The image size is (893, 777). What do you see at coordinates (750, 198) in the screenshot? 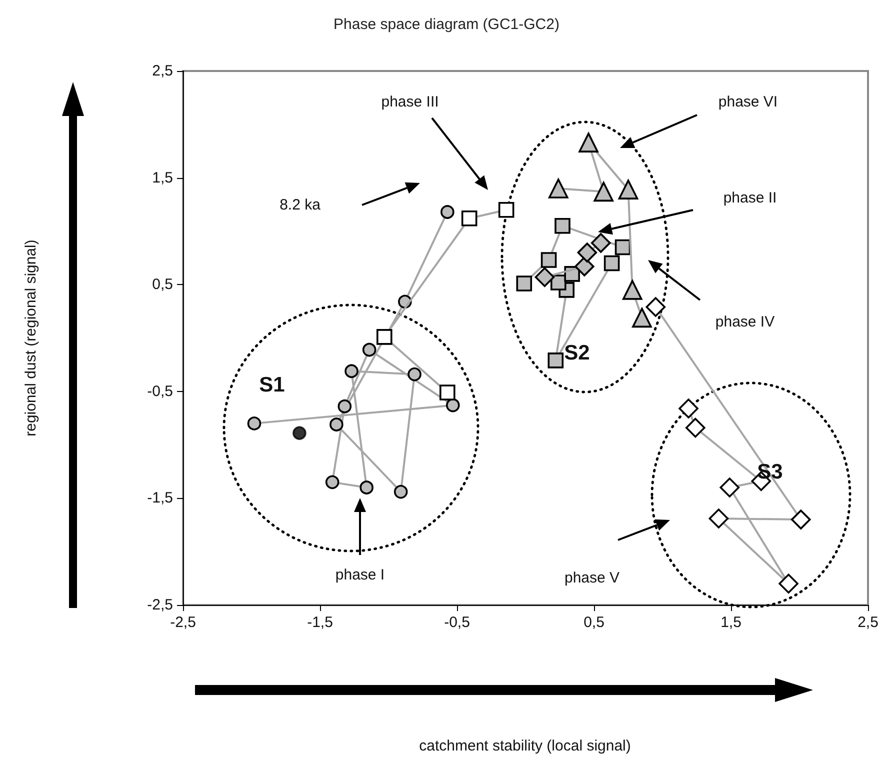
I see `annotation: phase II` at bounding box center [750, 198].